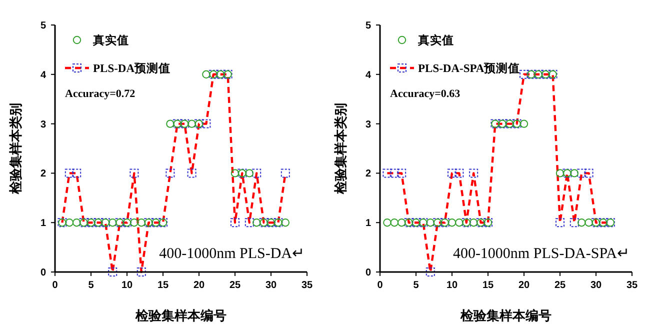 The image size is (650, 332). What do you see at coordinates (132, 69) in the screenshot?
I see `legend-label: PLS-DA预测值` at bounding box center [132, 69].